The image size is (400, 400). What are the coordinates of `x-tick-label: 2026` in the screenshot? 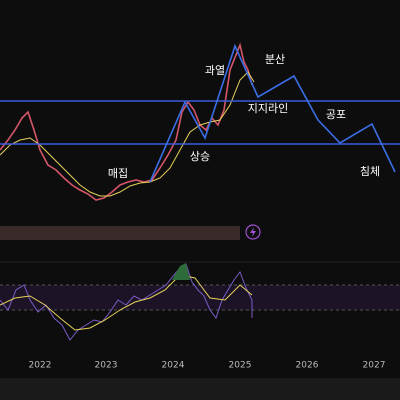 It's located at (307, 366).